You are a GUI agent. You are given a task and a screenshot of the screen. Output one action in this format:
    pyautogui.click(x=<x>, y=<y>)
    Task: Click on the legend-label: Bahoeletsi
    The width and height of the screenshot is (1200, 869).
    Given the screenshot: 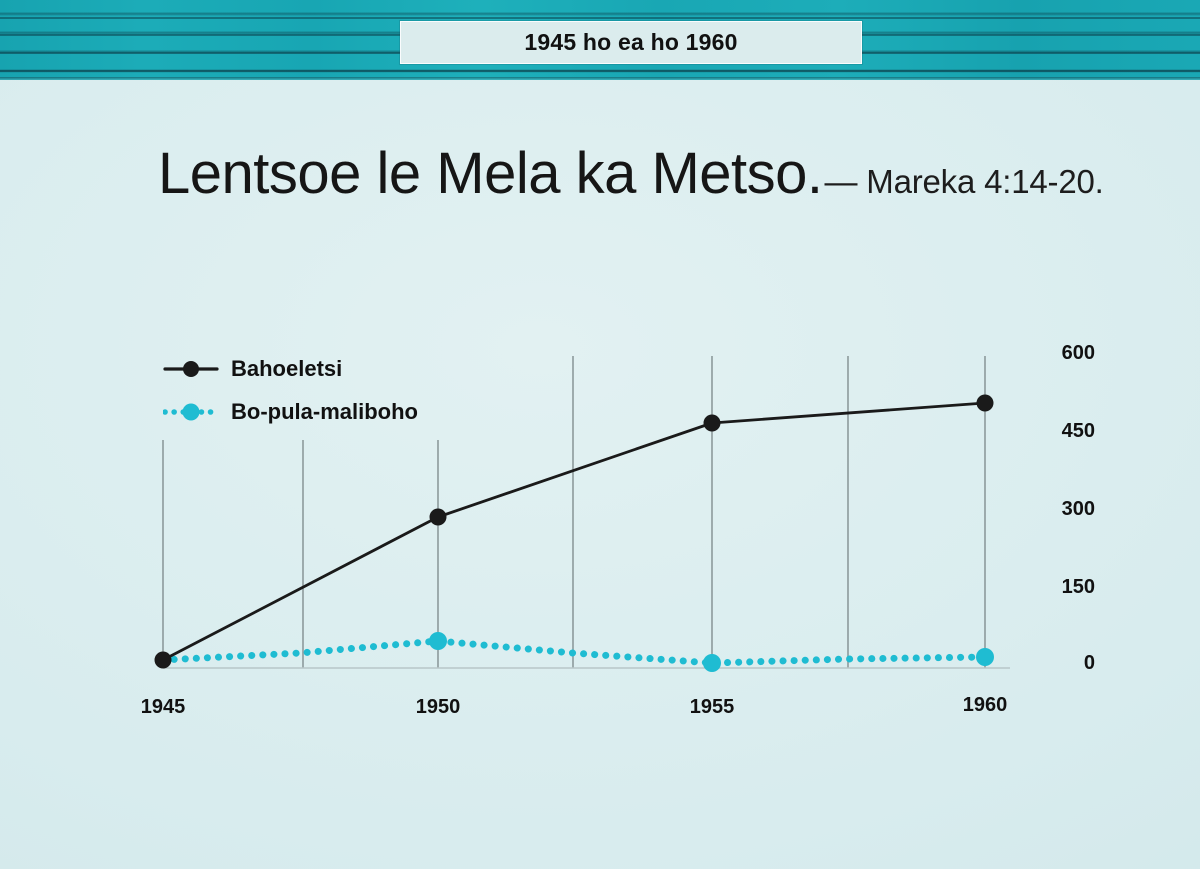 What is the action you would take?
    pyautogui.click(x=287, y=368)
    